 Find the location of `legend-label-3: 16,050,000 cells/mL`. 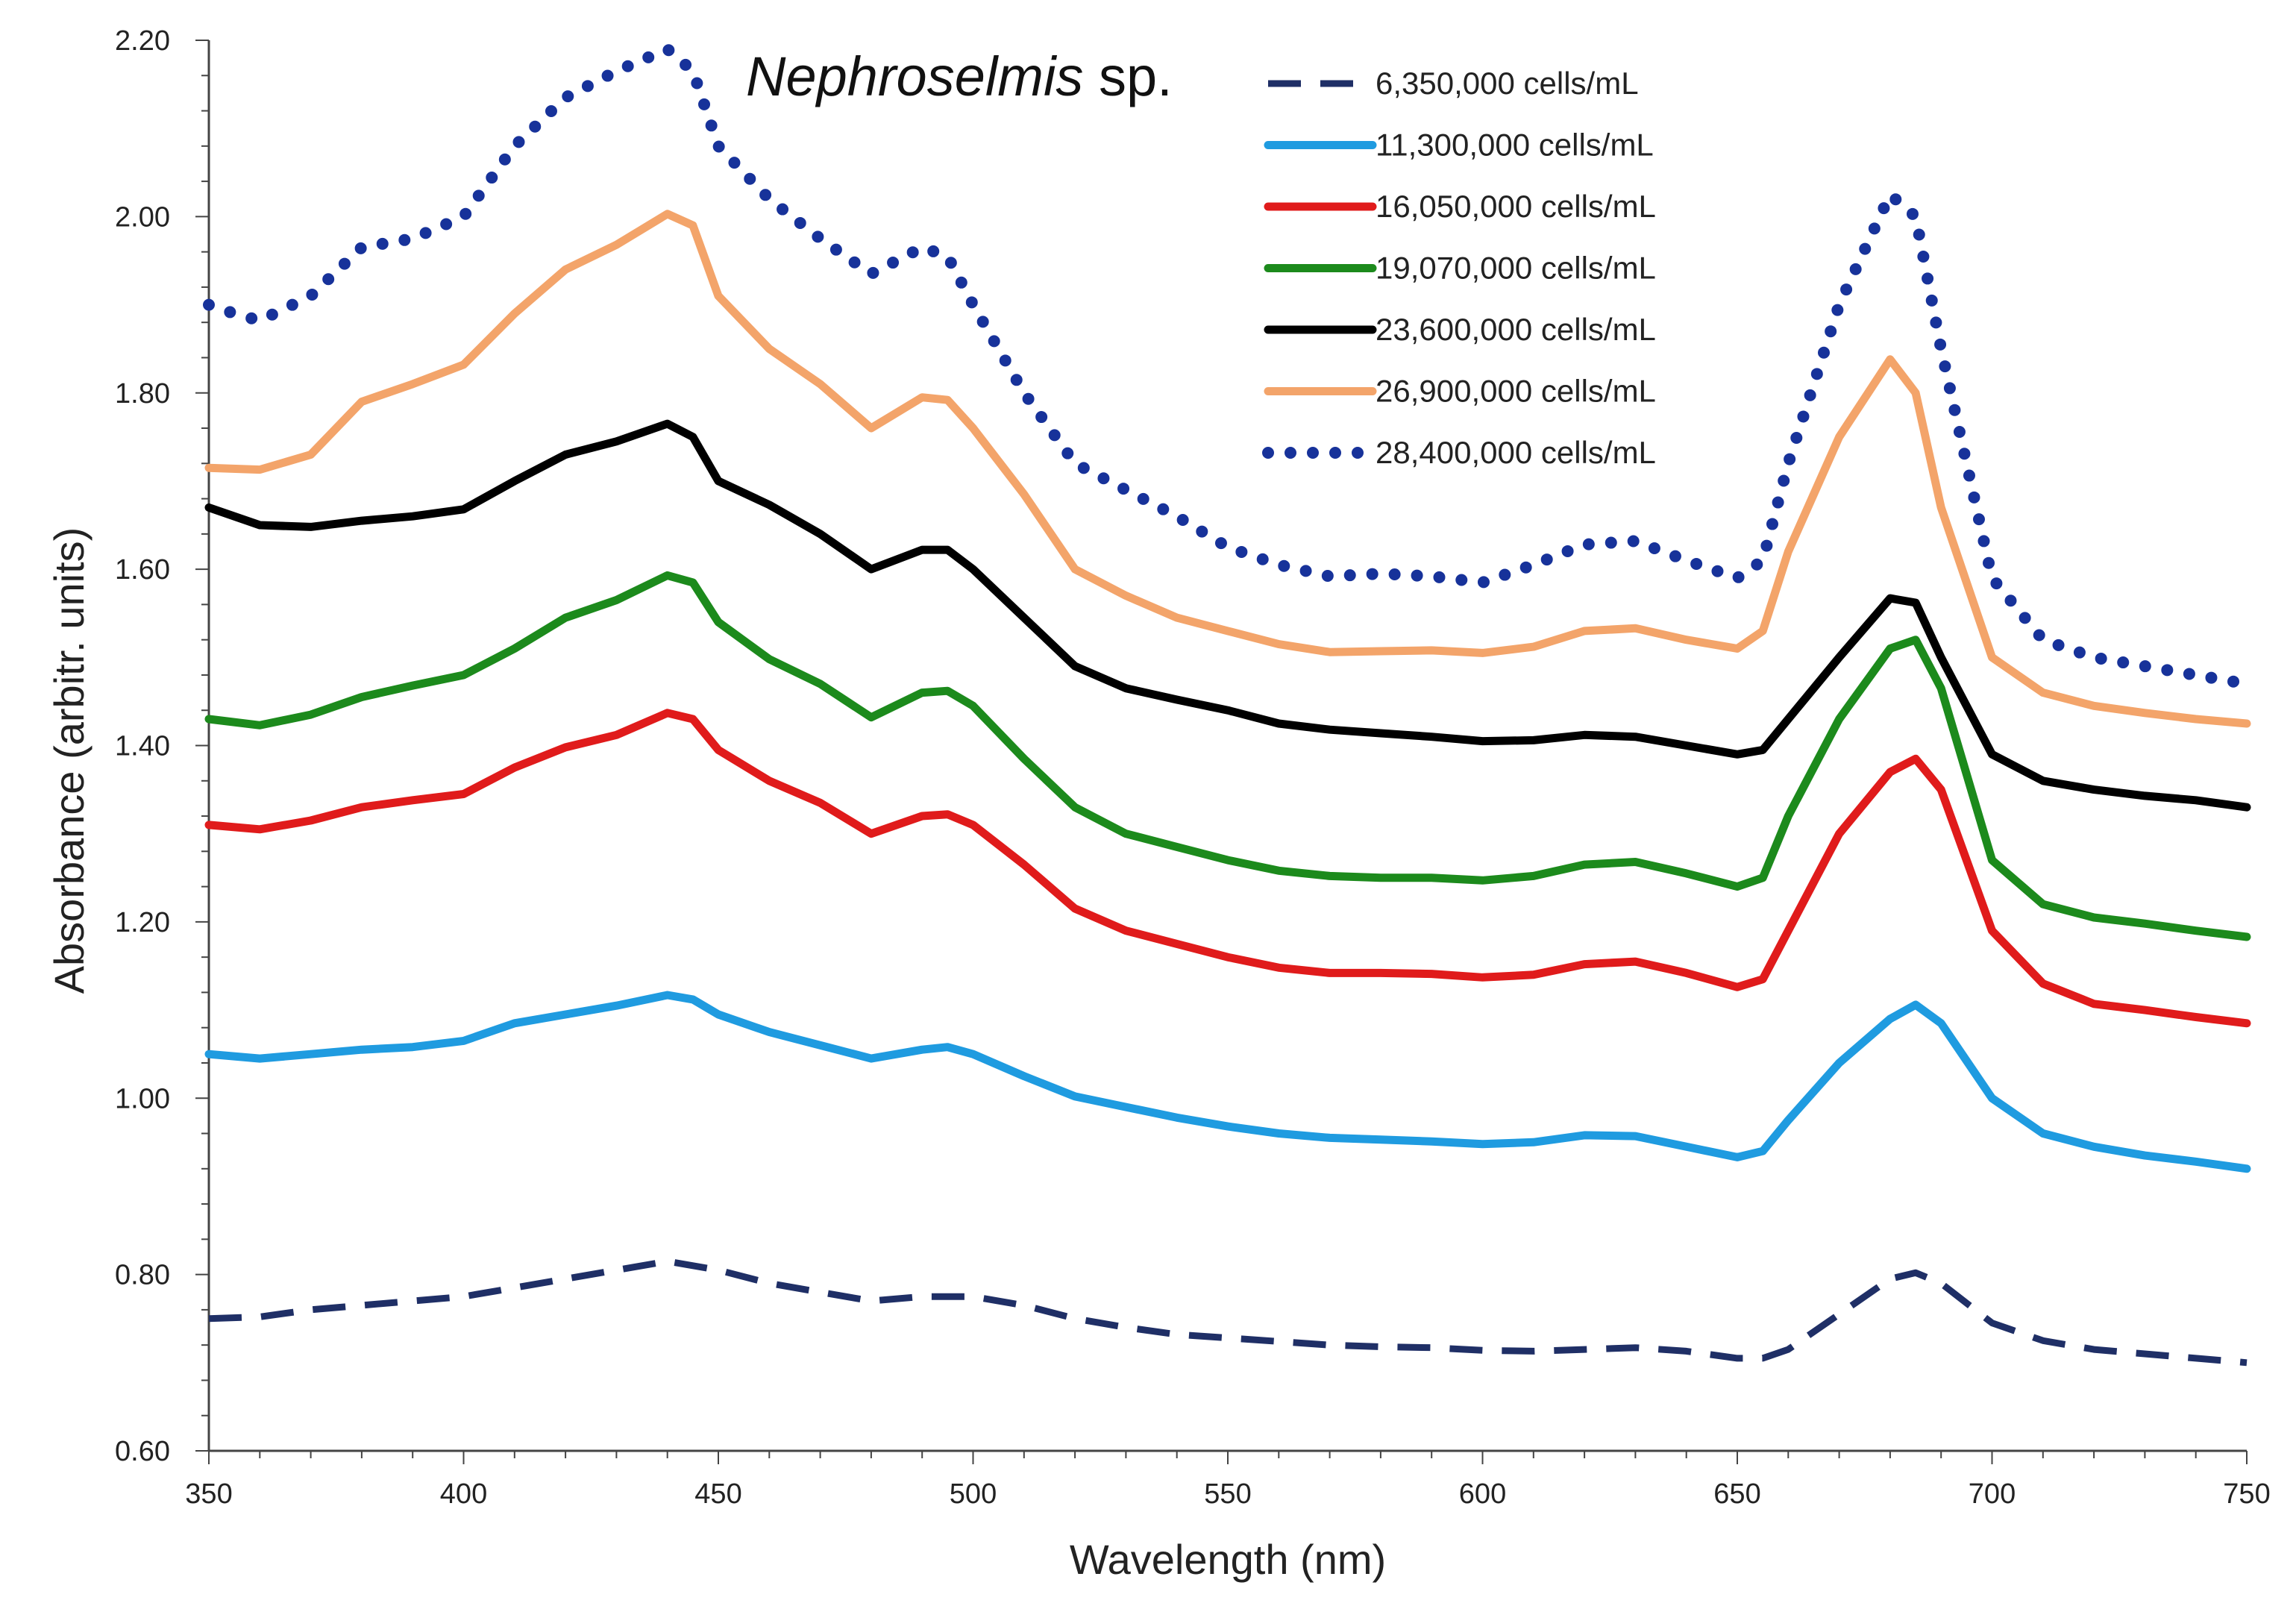

legend-label-3: 16,050,000 cells/mL is located at coordinates (1516, 206).